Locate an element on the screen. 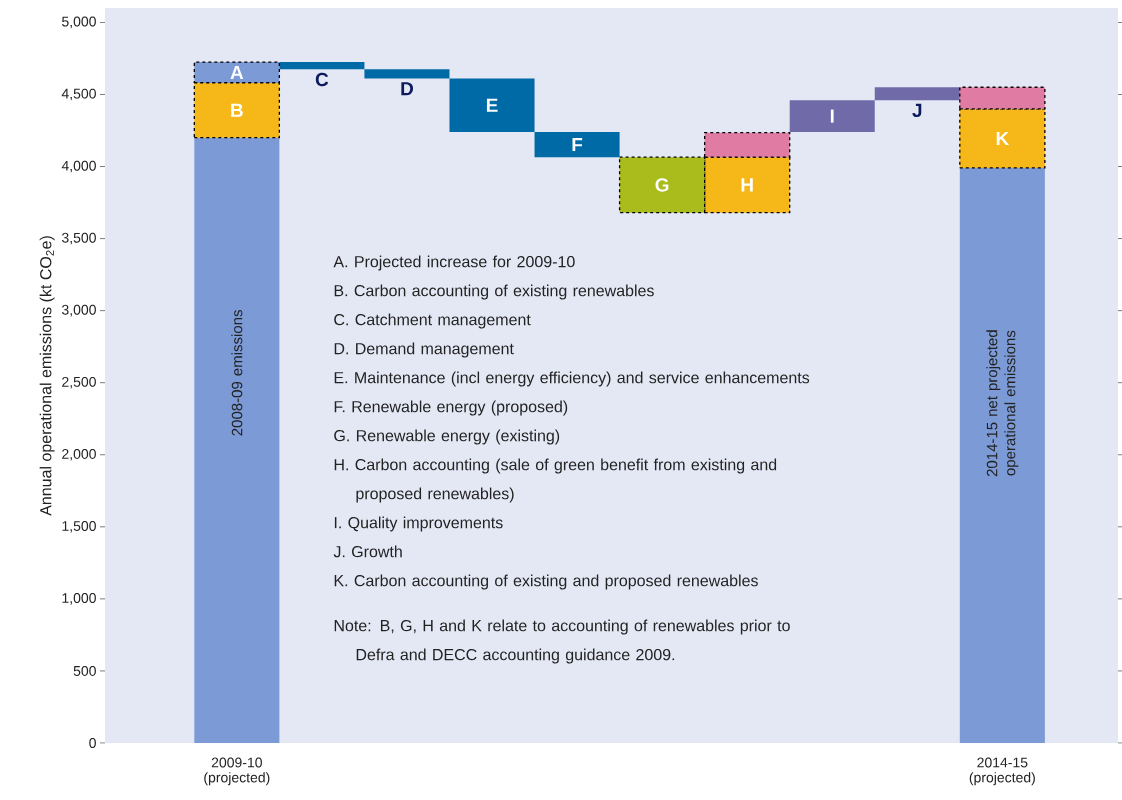 This screenshot has width=1122, height=800. annotation: C. Catchment management is located at coordinates (432, 321).